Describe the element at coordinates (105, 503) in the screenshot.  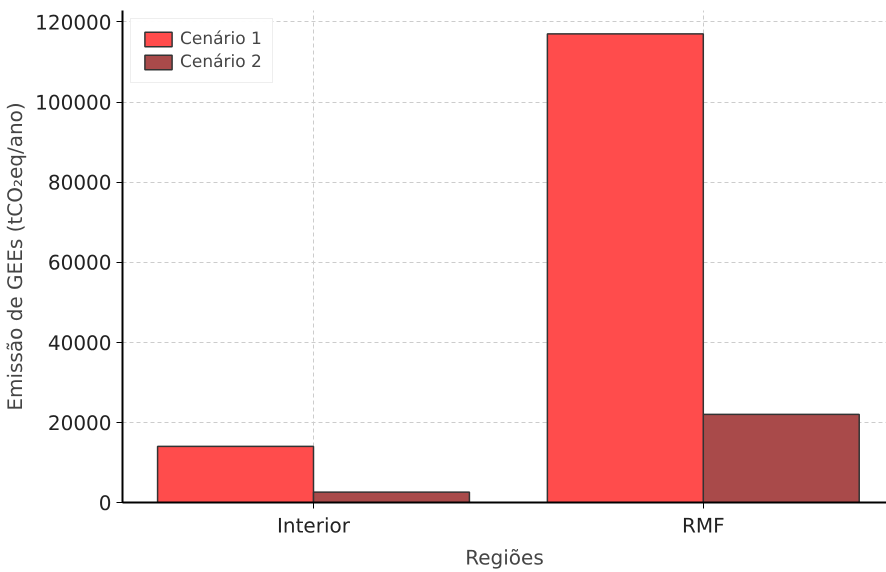
I see `y-tick-label: 0` at that location.